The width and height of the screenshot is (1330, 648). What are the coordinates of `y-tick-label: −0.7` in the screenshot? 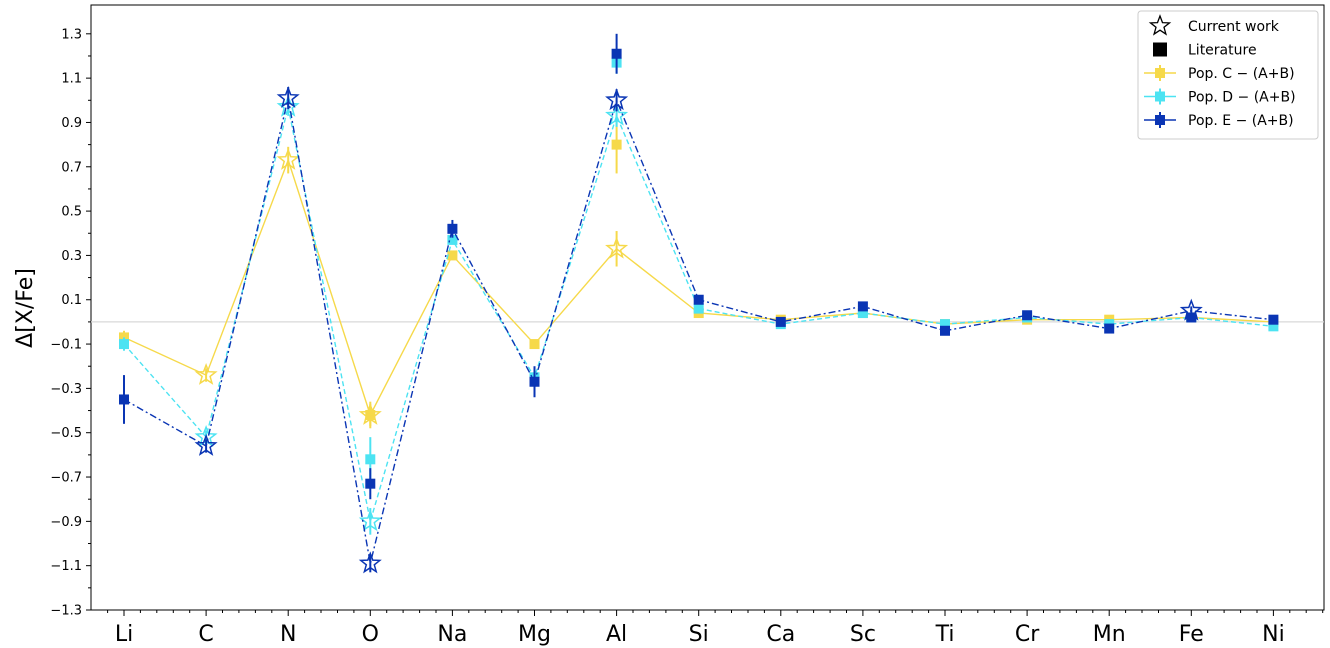 It's located at (66, 478).